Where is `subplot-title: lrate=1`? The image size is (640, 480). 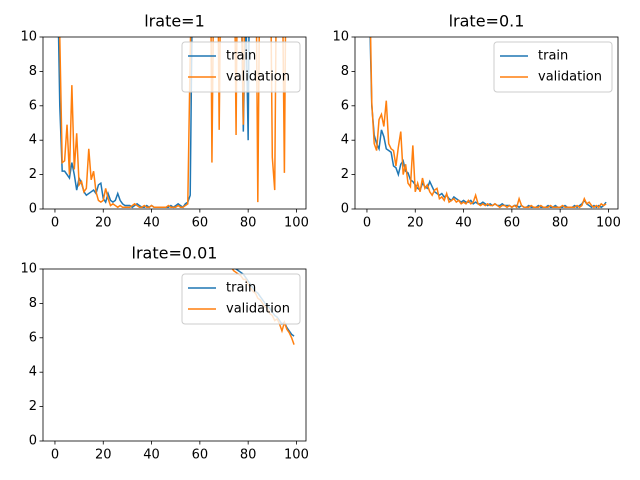
subplot-title: lrate=1 is located at coordinates (174, 21).